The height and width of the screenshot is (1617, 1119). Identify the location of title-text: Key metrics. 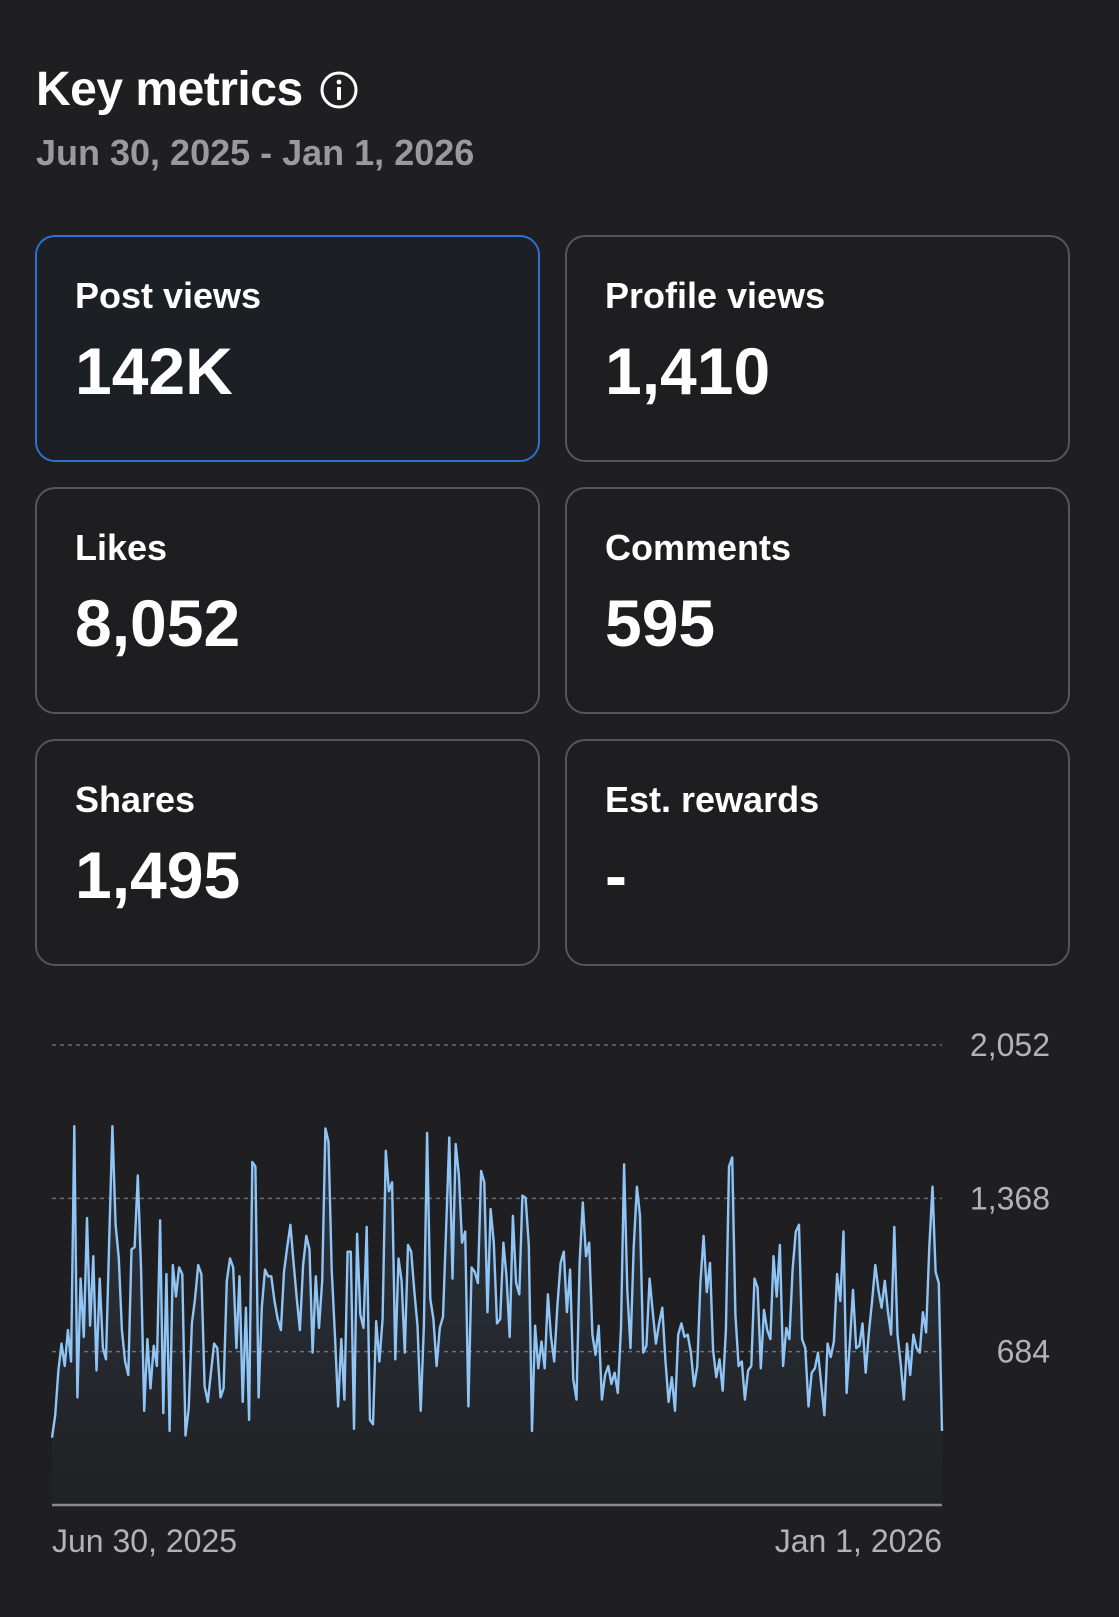
(169, 89).